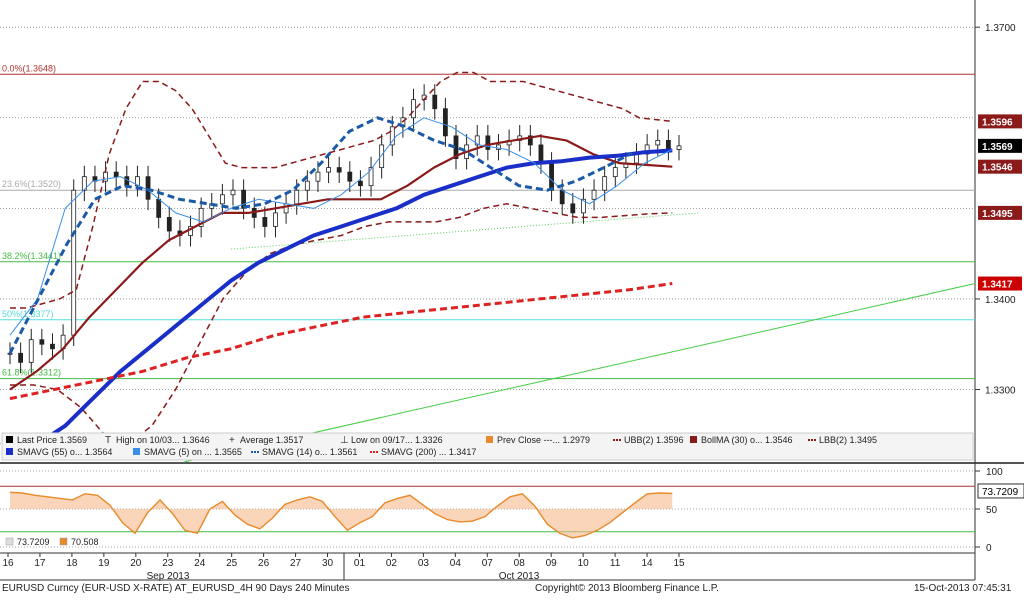 This screenshot has width=1024, height=602. I want to click on month-label: Oct 2013, so click(519, 576).